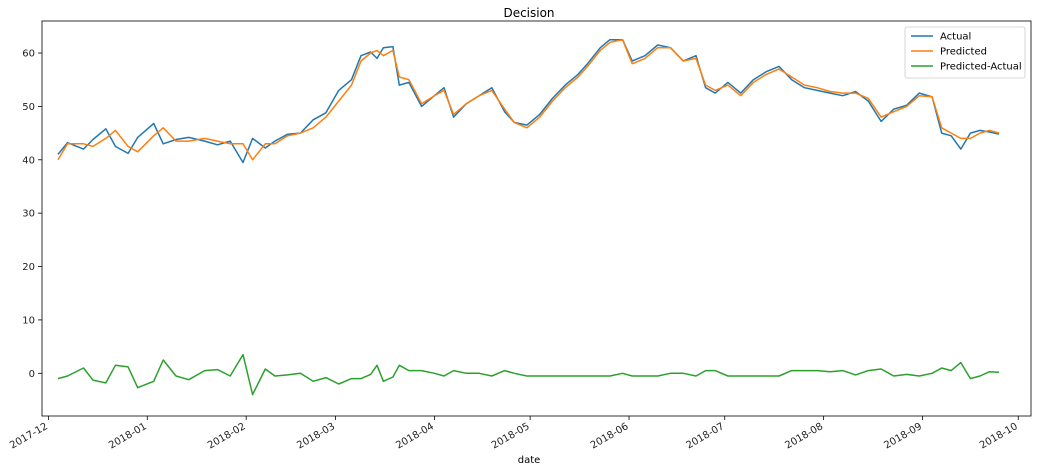  I want to click on chart-title: Decision, so click(528, 13).